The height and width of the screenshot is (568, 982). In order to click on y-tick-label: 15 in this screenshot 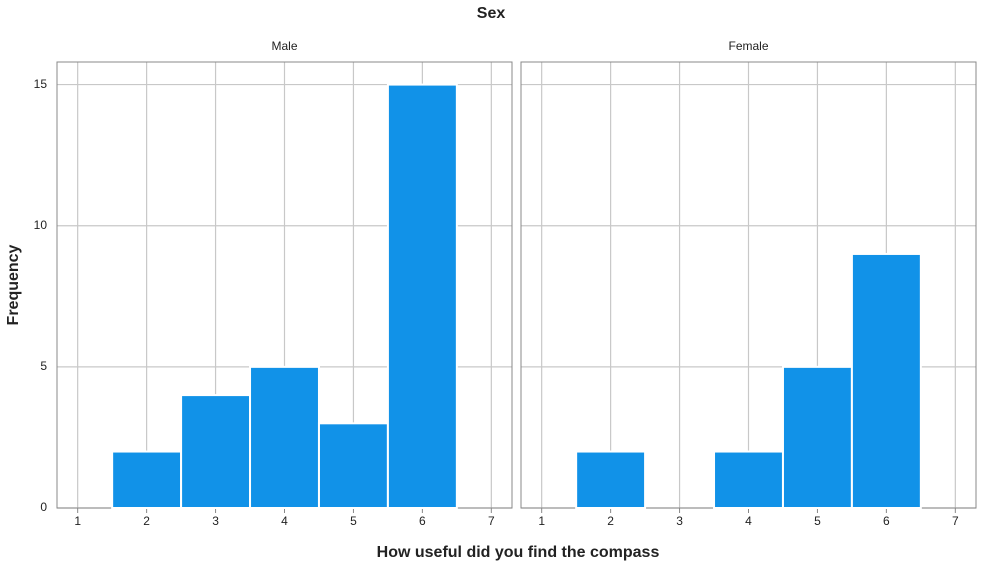, I will do `click(41, 84)`.